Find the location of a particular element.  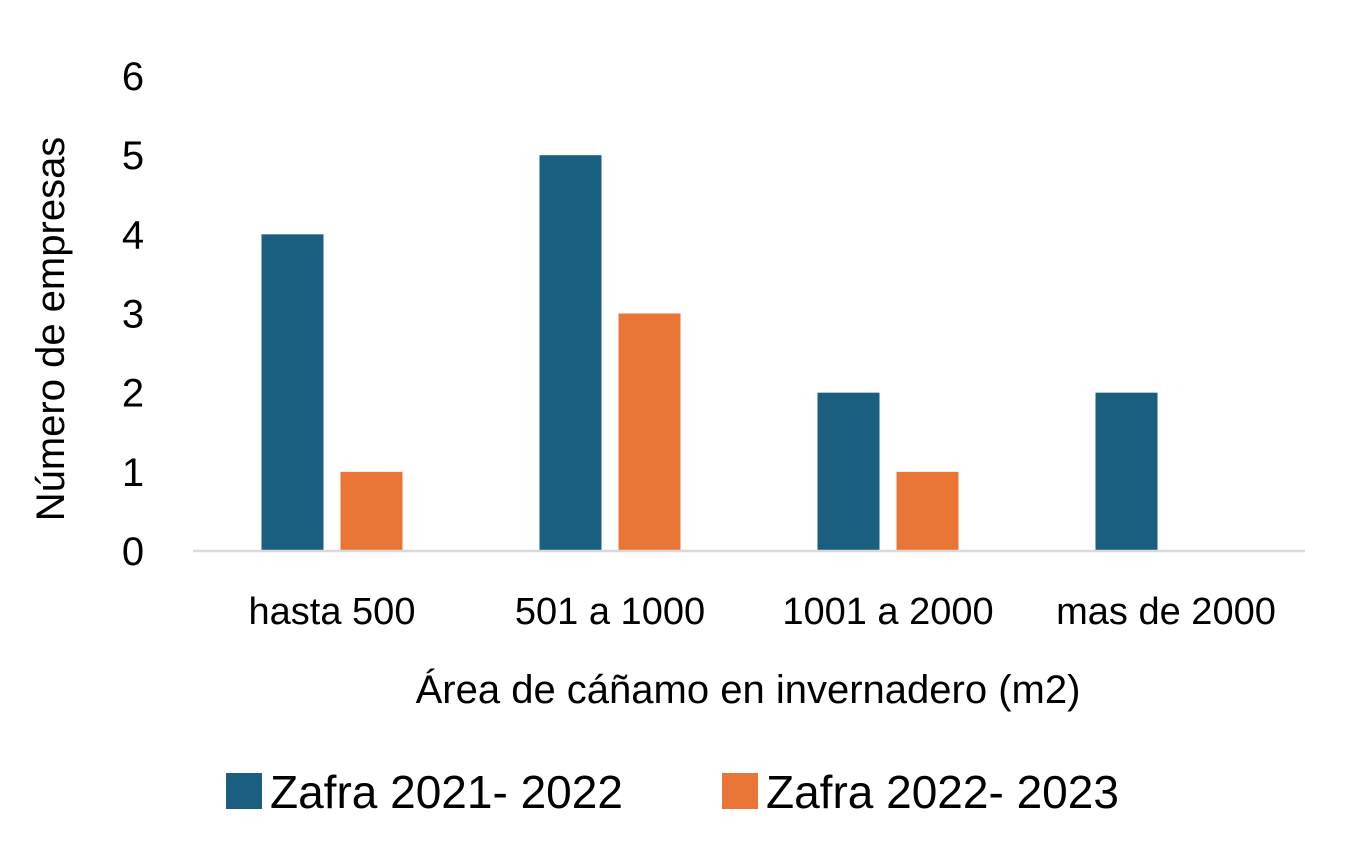

x-axis-title: Área de cáñamo en invernadero (m2) is located at coordinates (748, 689).